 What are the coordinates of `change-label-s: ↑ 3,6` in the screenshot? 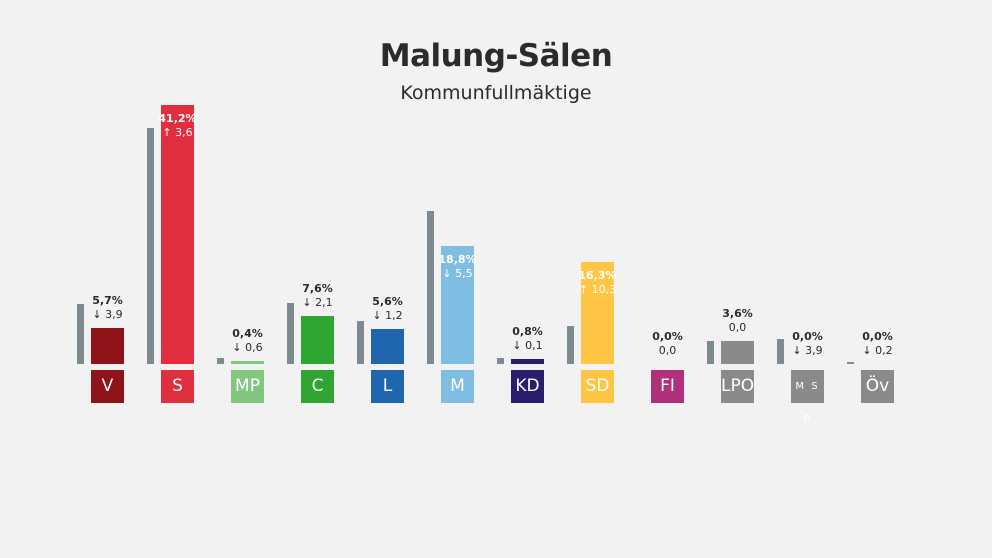 It's located at (177, 132).